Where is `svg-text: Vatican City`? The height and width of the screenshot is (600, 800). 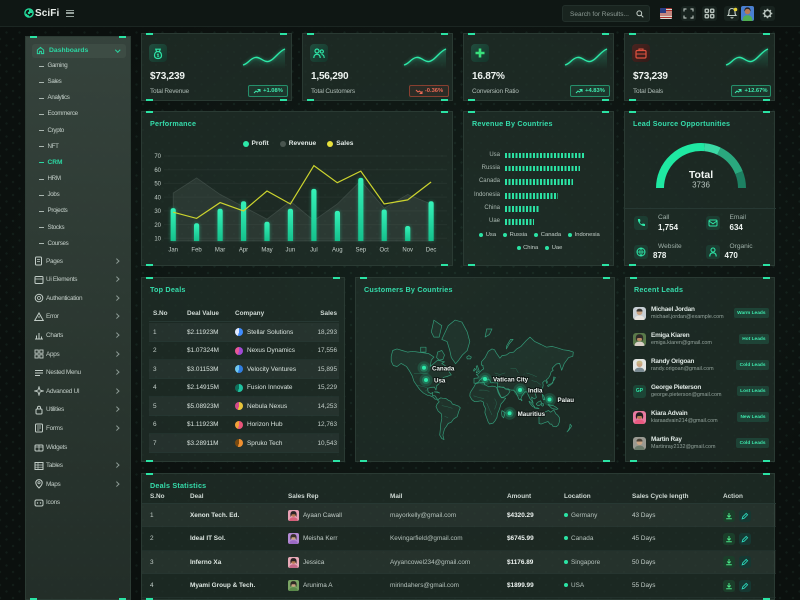
svg-text: Vatican City is located at coordinates (511, 380).